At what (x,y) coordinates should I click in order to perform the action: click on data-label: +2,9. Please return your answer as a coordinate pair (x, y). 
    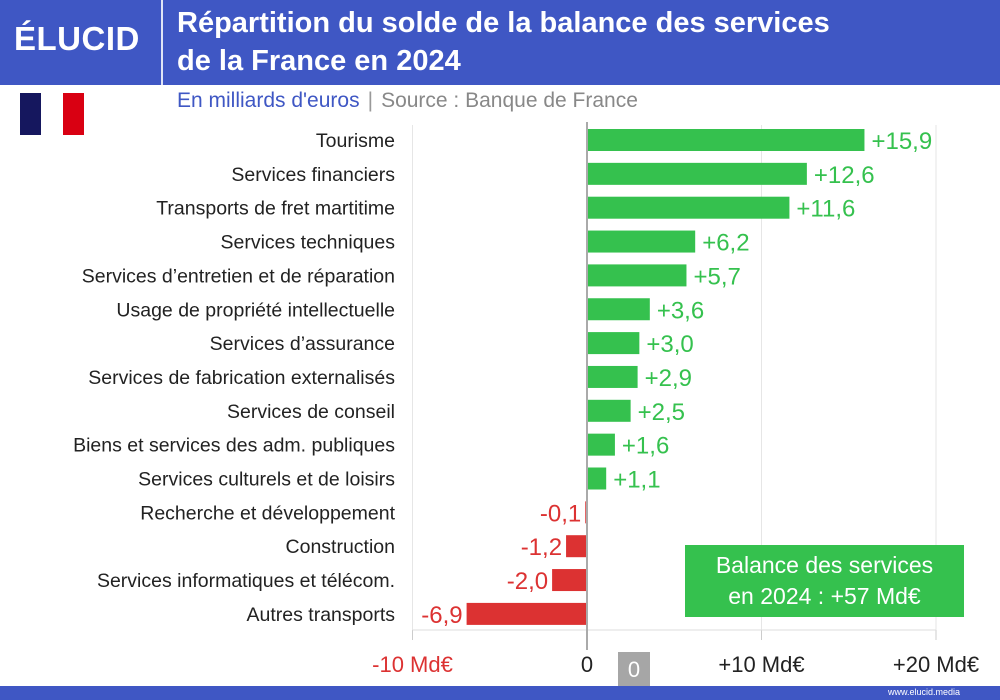
    Looking at the image, I should click on (668, 378).